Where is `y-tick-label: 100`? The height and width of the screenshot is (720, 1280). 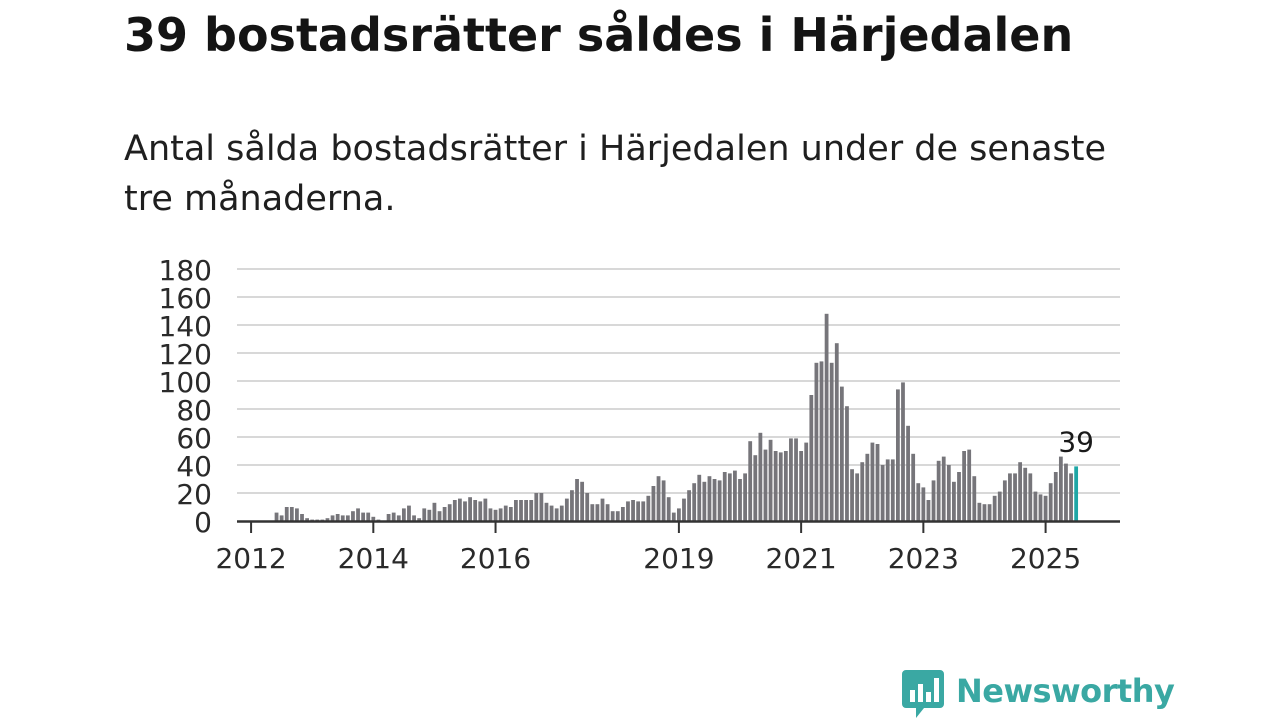
y-tick-label: 100 is located at coordinates (185, 382).